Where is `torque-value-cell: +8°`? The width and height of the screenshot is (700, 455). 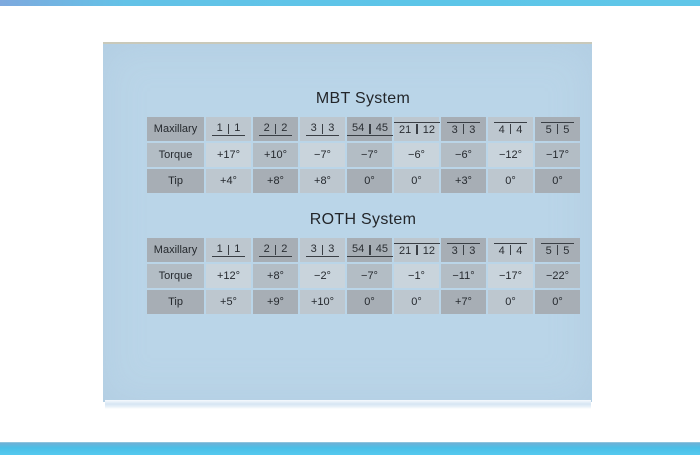
torque-value-cell: +8° is located at coordinates (275, 276).